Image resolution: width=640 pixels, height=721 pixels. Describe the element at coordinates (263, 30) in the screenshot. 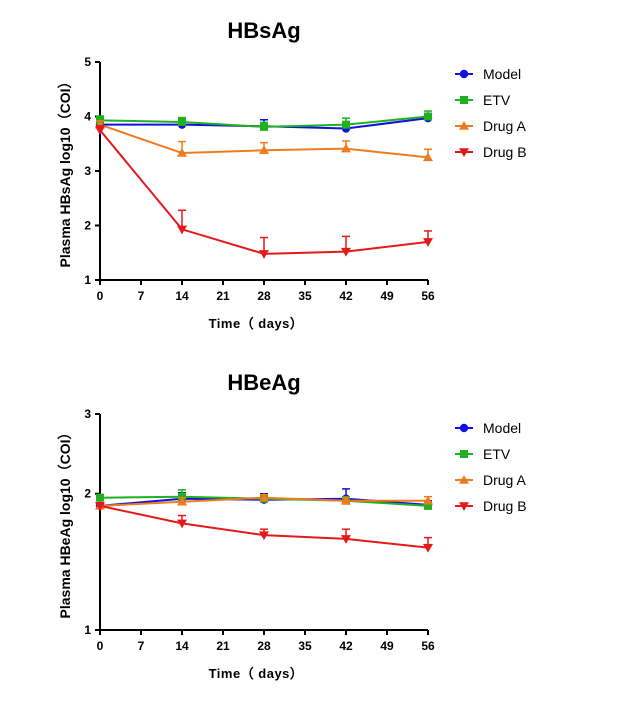

I see `chart-title: HBsAg` at that location.